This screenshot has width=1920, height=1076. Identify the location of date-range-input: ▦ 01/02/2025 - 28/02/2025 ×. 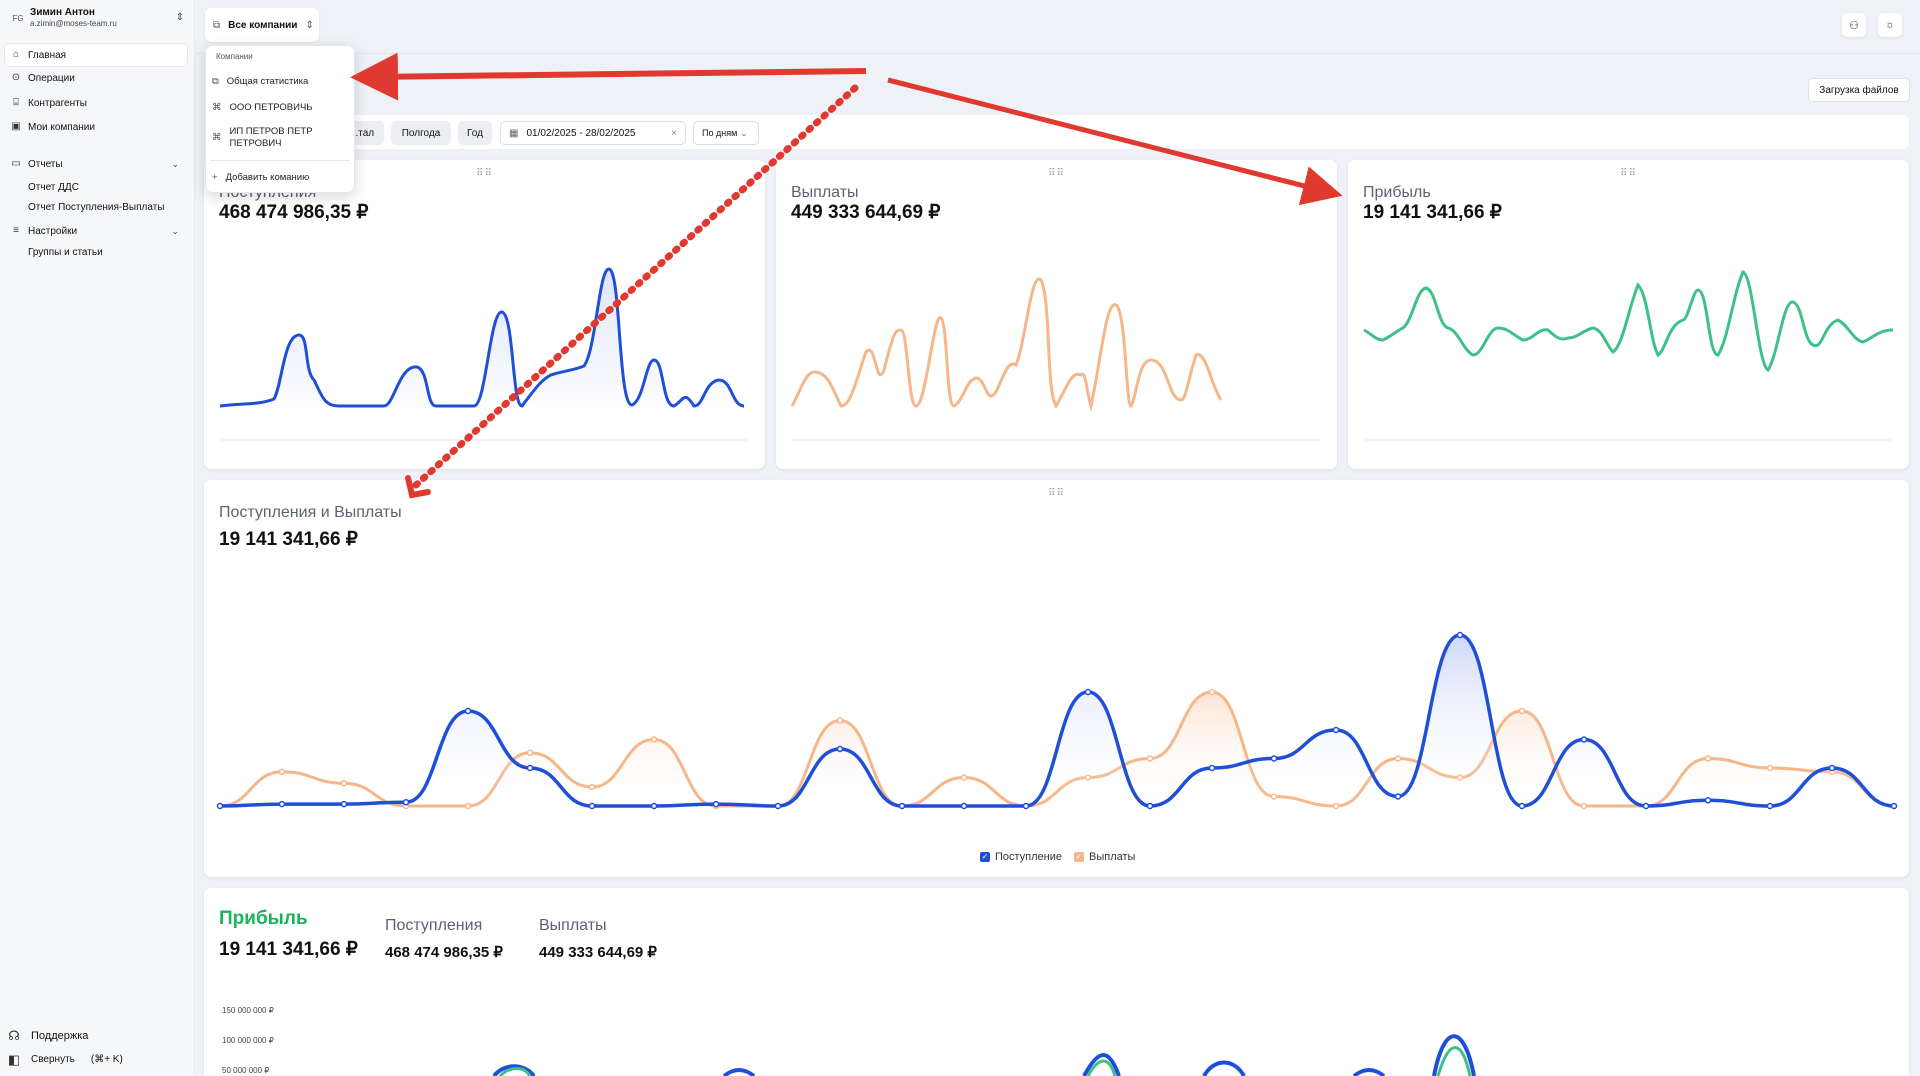
(593, 133).